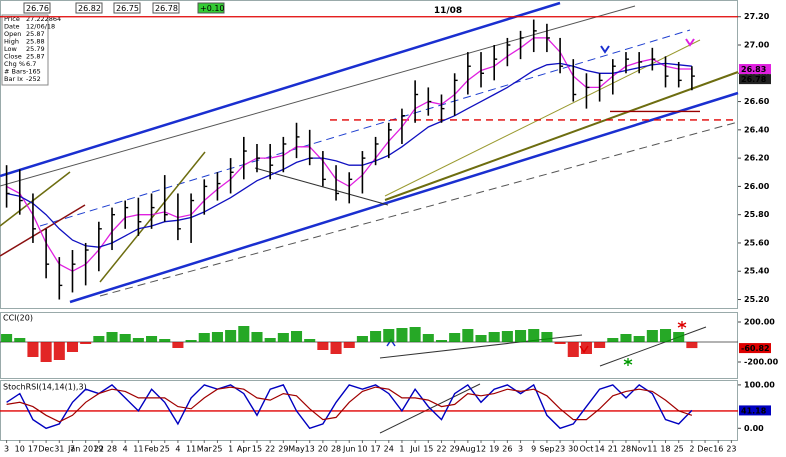 The height and width of the screenshot is (457, 786). I want to click on x-tick-label: 17, so click(33, 449).